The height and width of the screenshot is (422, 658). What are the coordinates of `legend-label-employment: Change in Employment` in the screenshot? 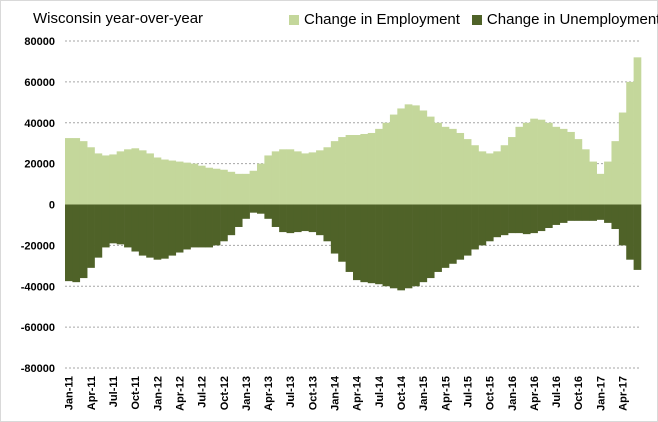 It's located at (382, 19).